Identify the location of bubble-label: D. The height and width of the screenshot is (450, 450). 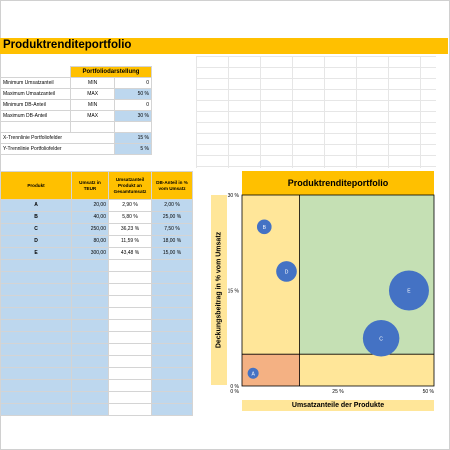
(287, 272).